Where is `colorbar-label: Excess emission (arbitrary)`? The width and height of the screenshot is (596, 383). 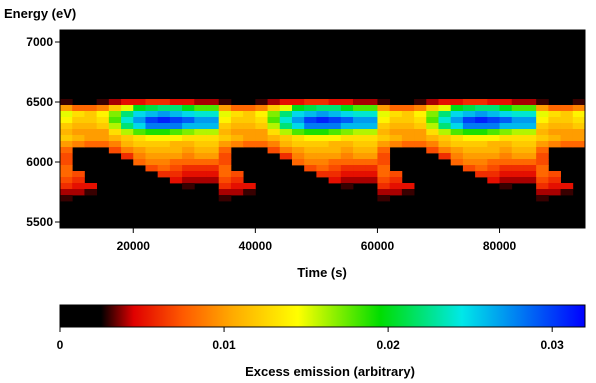 colorbar-label: Excess emission (arbitrary) is located at coordinates (330, 371).